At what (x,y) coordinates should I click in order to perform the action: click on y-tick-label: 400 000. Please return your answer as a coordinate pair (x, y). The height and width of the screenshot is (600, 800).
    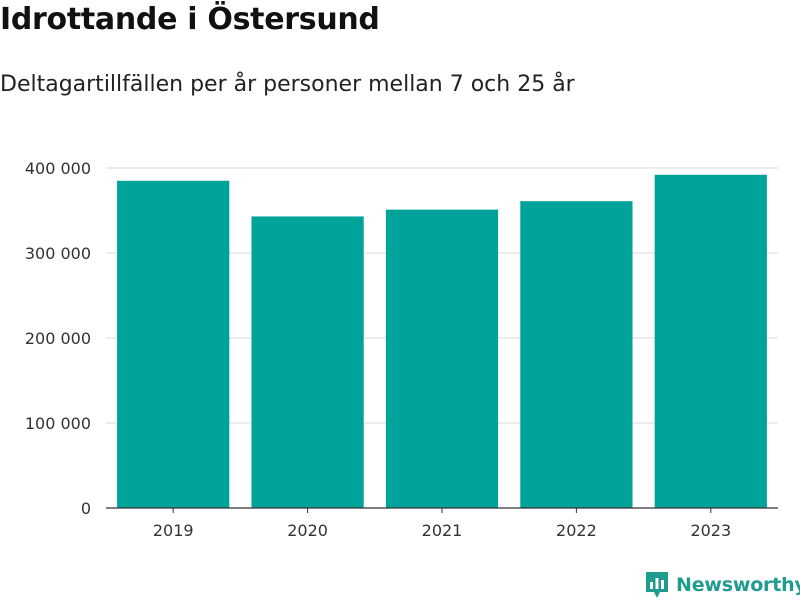
    Looking at the image, I should click on (58, 168).